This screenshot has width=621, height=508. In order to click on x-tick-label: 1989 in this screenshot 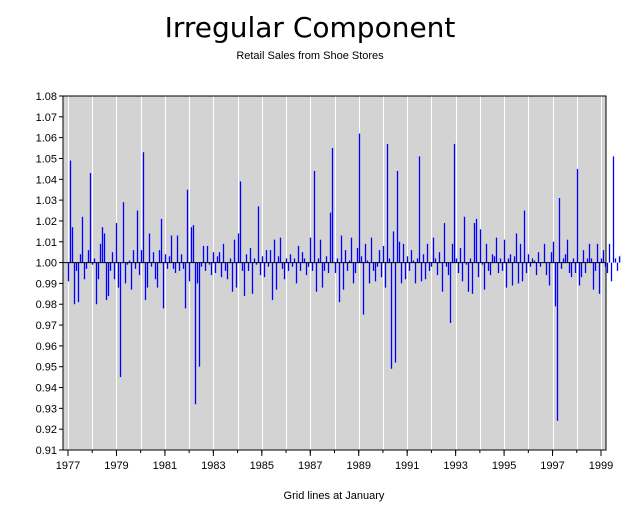, I will do `click(358, 466)`.